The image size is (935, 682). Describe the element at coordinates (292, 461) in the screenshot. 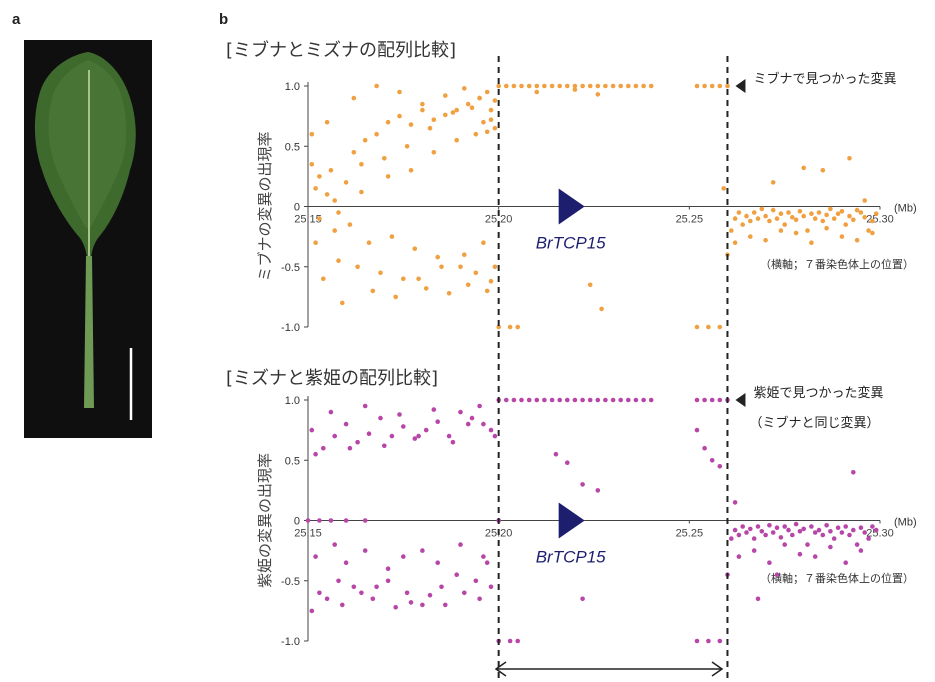

I see `y-tick-label: 0.5` at that location.